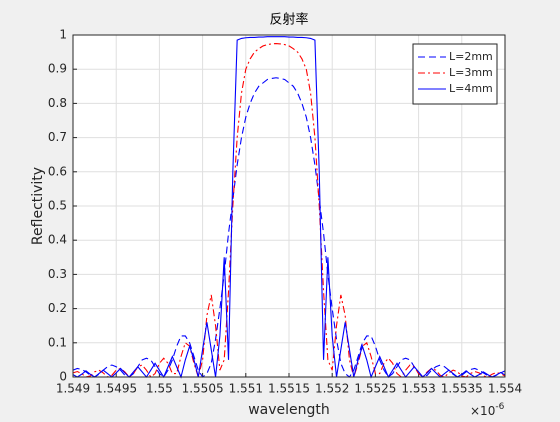  What do you see at coordinates (246, 389) in the screenshot?
I see `x-tick-label: 1.551` at bounding box center [246, 389].